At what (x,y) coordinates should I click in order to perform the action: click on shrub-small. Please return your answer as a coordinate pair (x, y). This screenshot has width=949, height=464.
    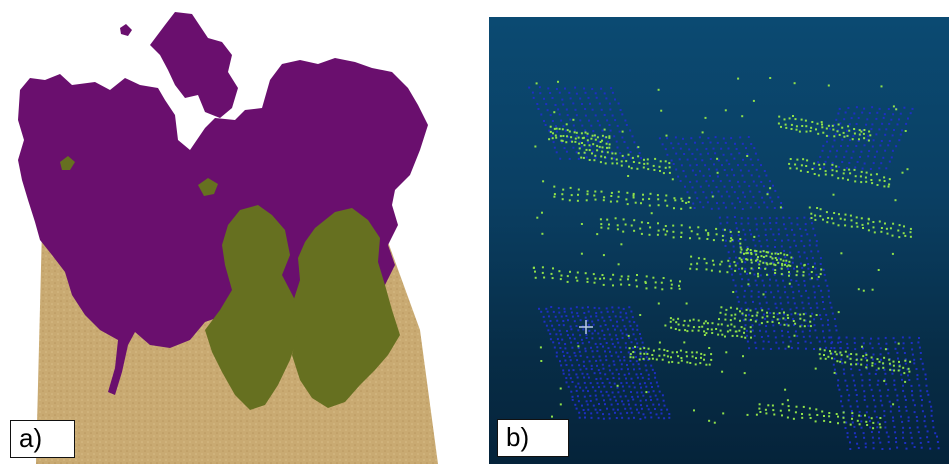
    Looking at the image, I should click on (208, 187).